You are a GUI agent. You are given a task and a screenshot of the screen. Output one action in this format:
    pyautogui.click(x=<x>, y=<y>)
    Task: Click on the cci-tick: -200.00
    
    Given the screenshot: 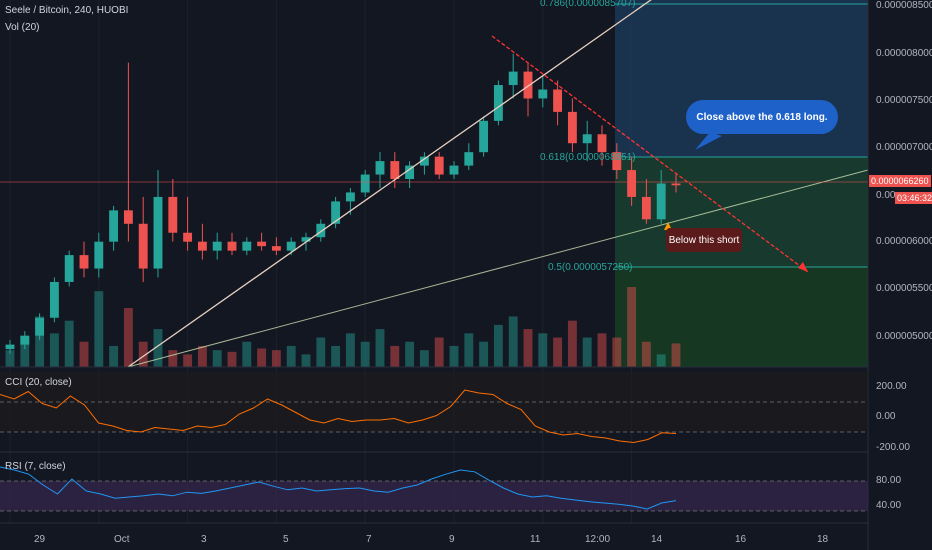 What is the action you would take?
    pyautogui.click(x=893, y=447)
    